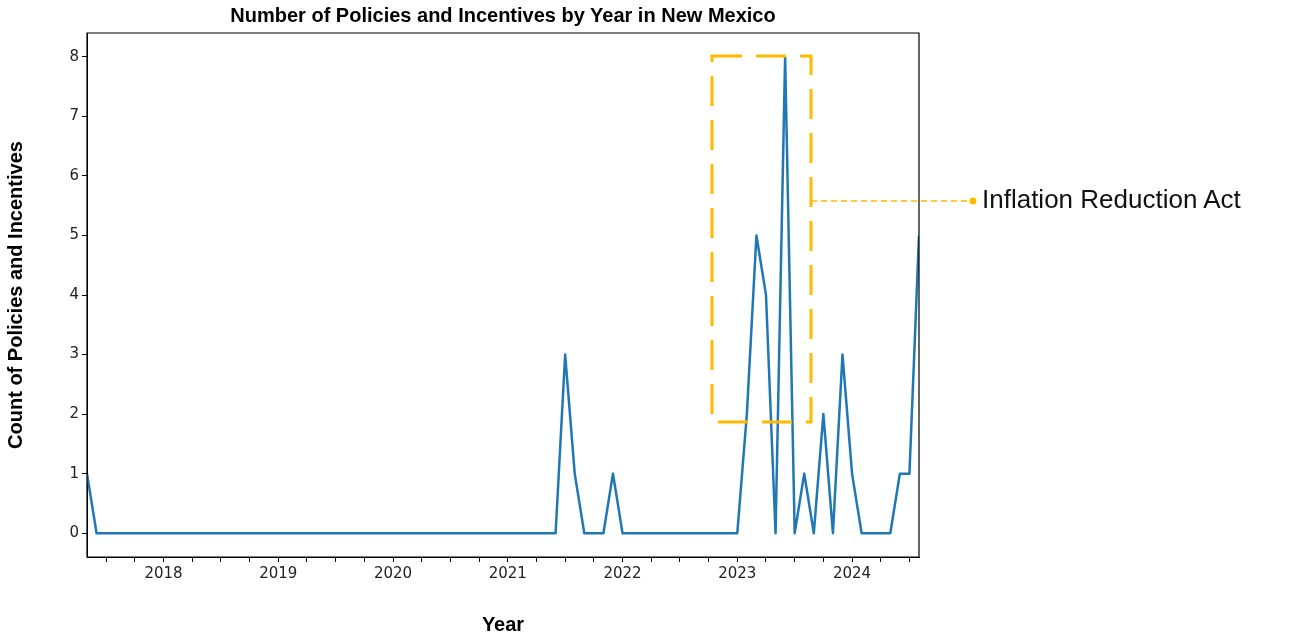 The height and width of the screenshot is (641, 1303). I want to click on y-tick-label: 2, so click(74, 412).